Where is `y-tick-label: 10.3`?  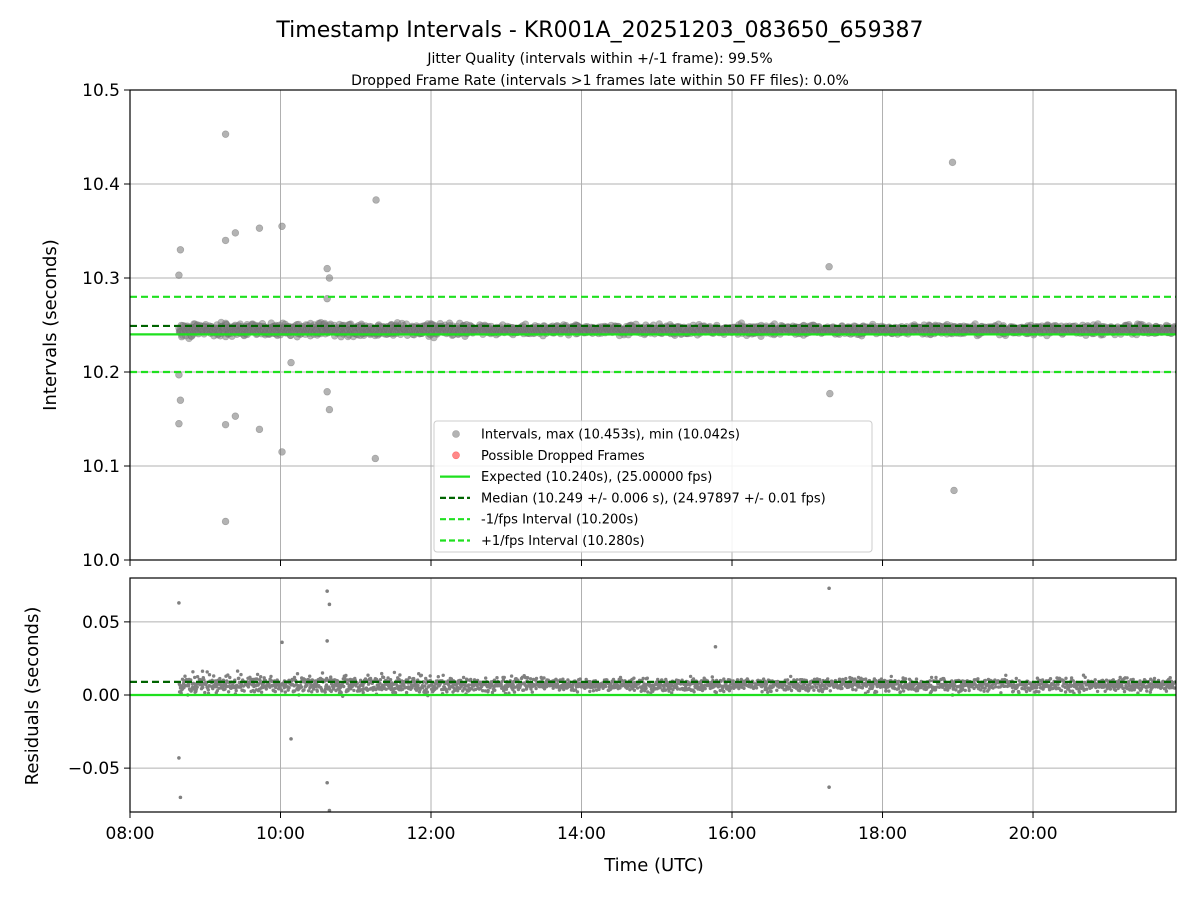 y-tick-label: 10.3 is located at coordinates (101, 279).